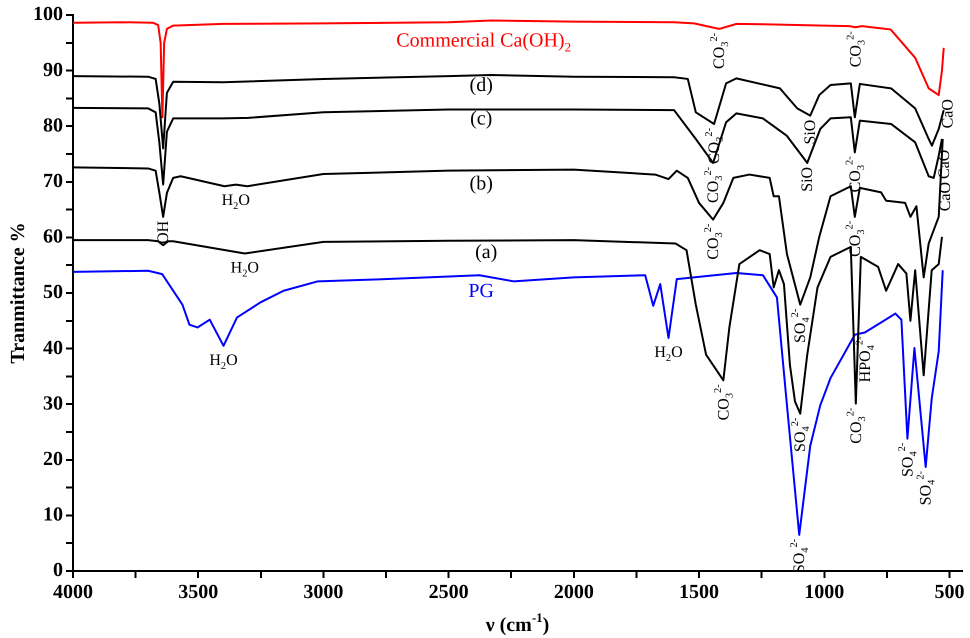 Image resolution: width=970 pixels, height=638 pixels. I want to click on series-label: (d), so click(481, 85).